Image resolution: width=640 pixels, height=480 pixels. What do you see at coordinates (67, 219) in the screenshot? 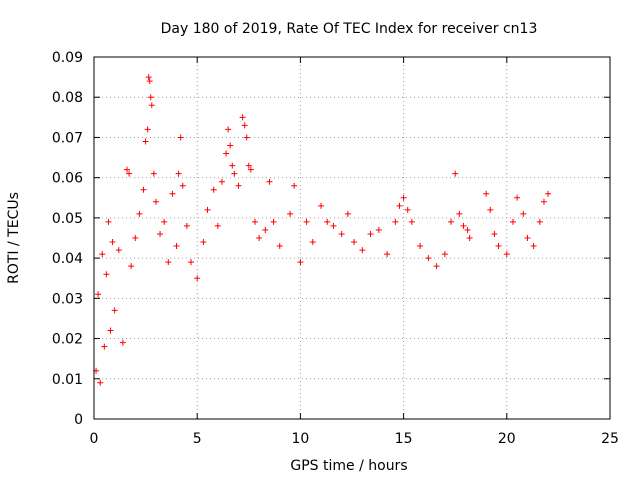
I see `y-tick-label: 0.05` at bounding box center [67, 219].